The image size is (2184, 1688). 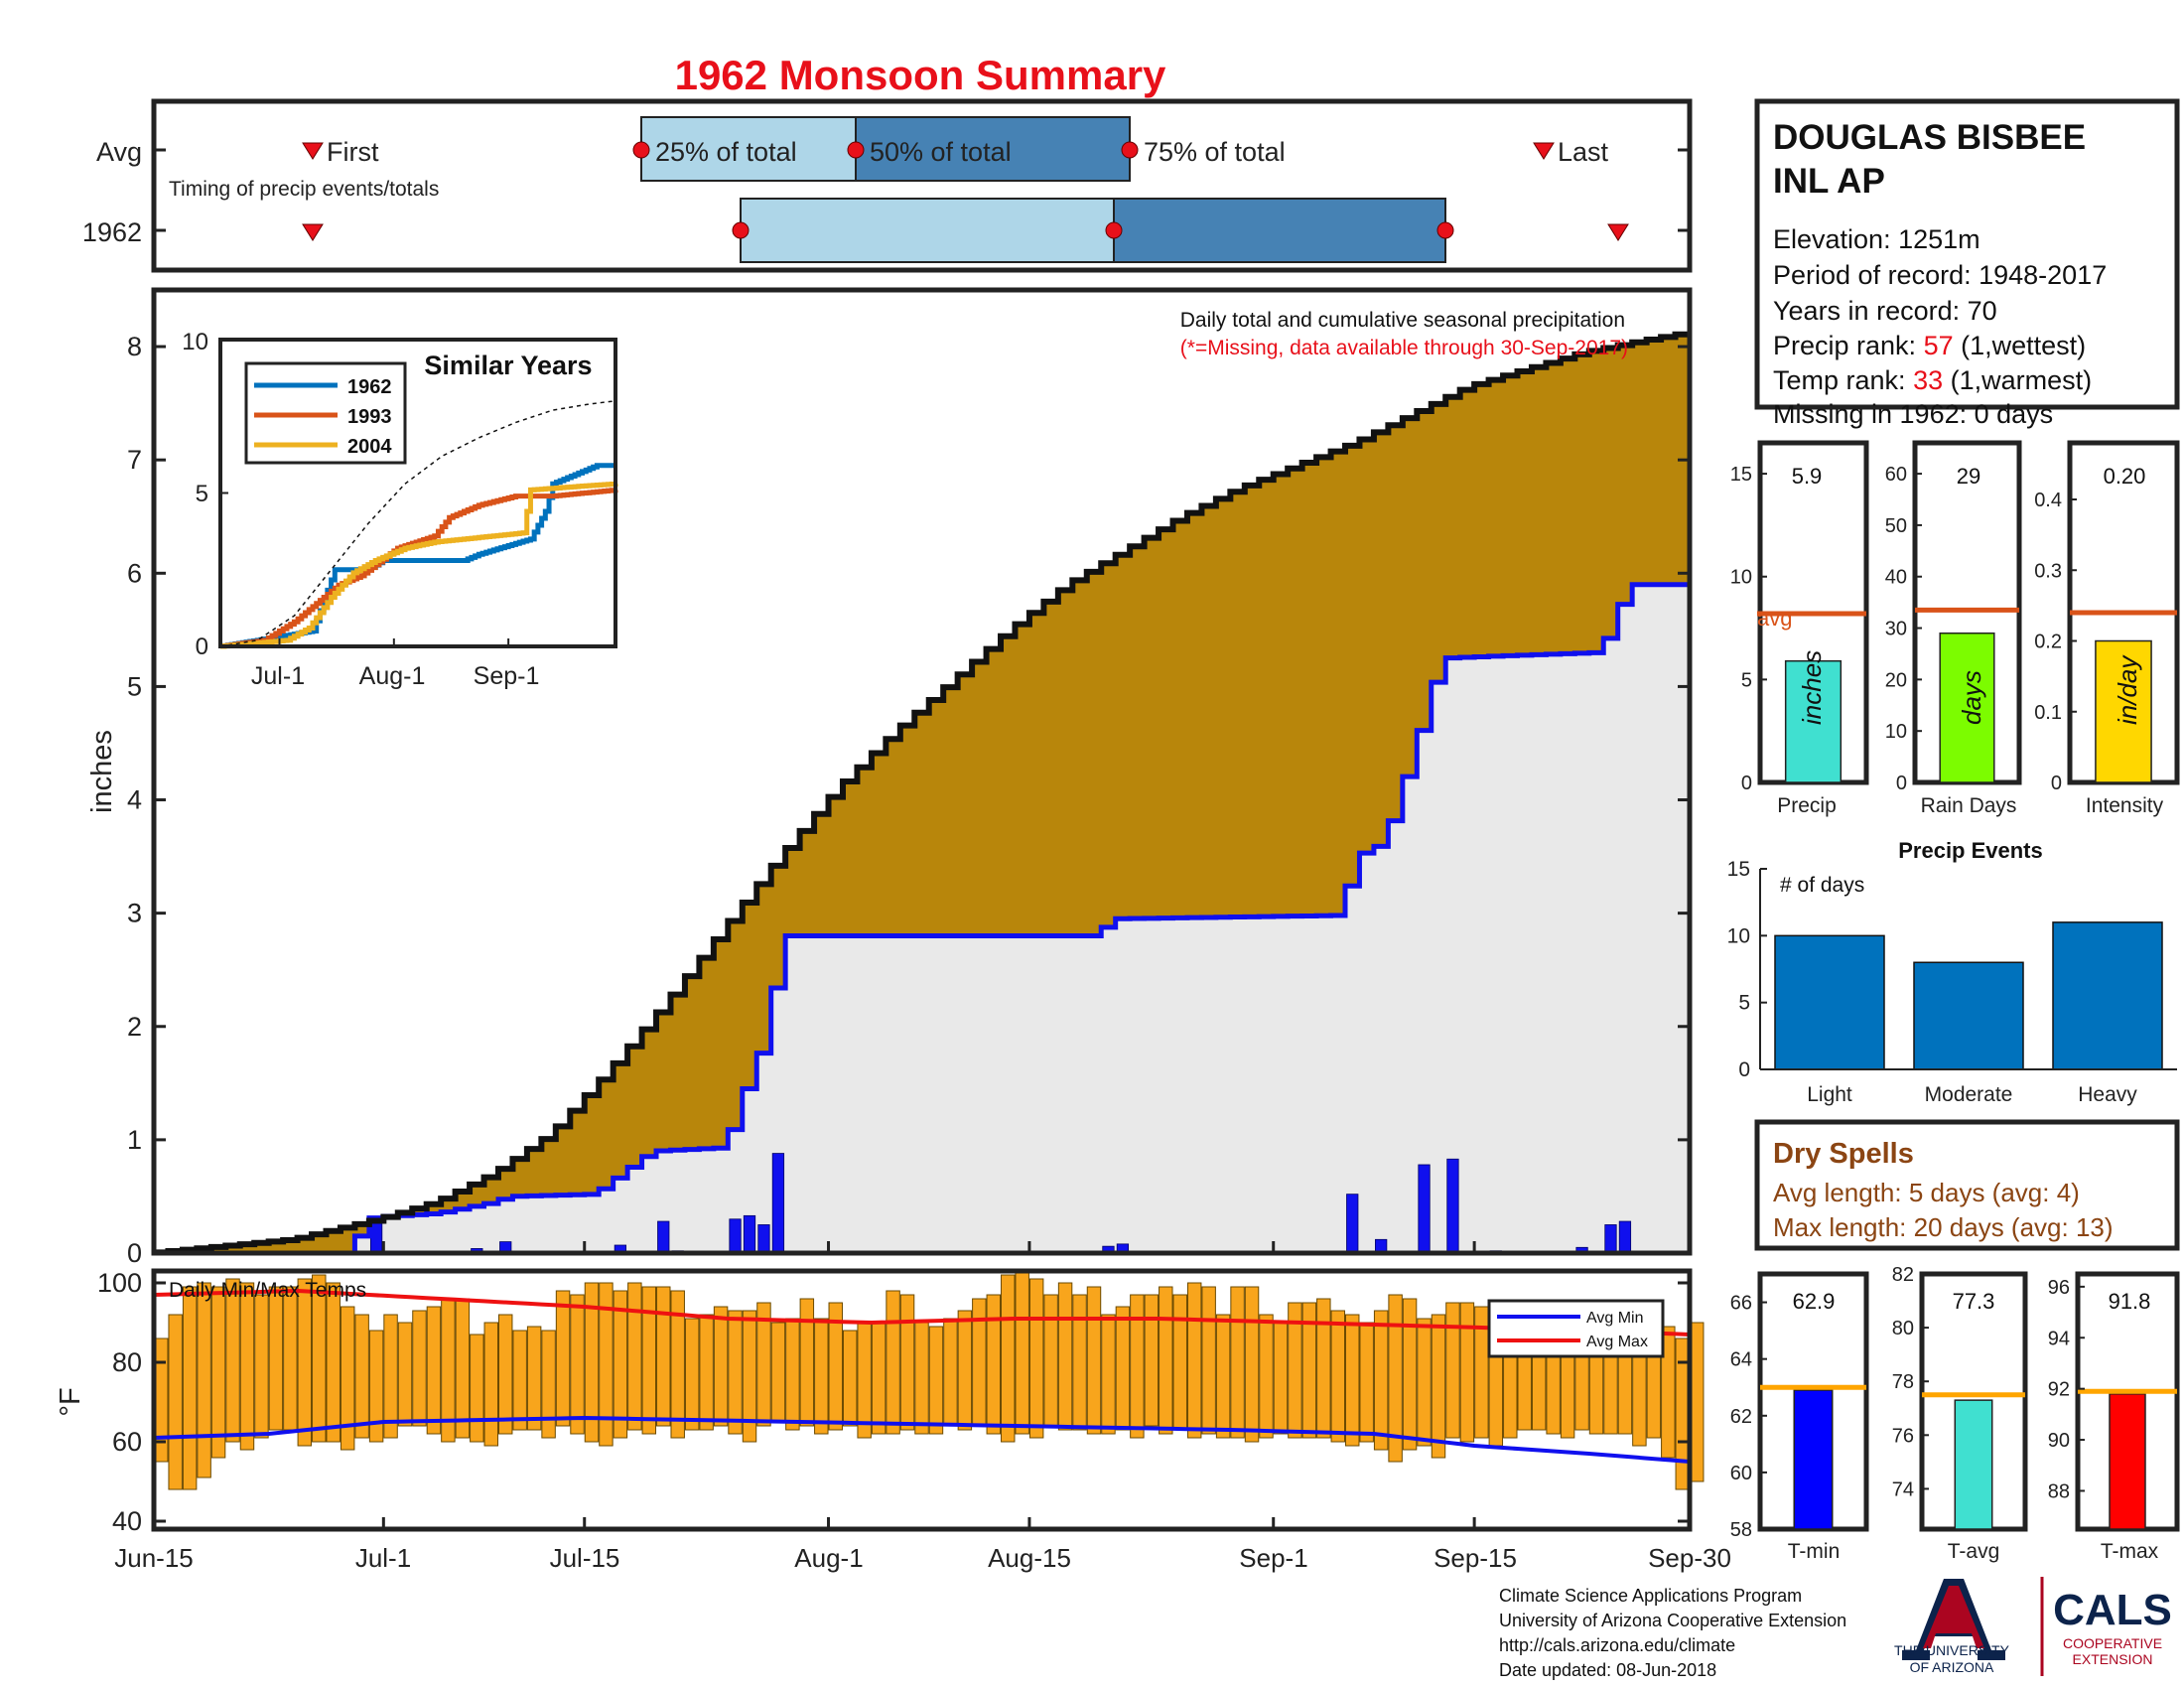 What do you see at coordinates (2048, 713) in the screenshot?
I see `summary-ytick-label: 0.1` at bounding box center [2048, 713].